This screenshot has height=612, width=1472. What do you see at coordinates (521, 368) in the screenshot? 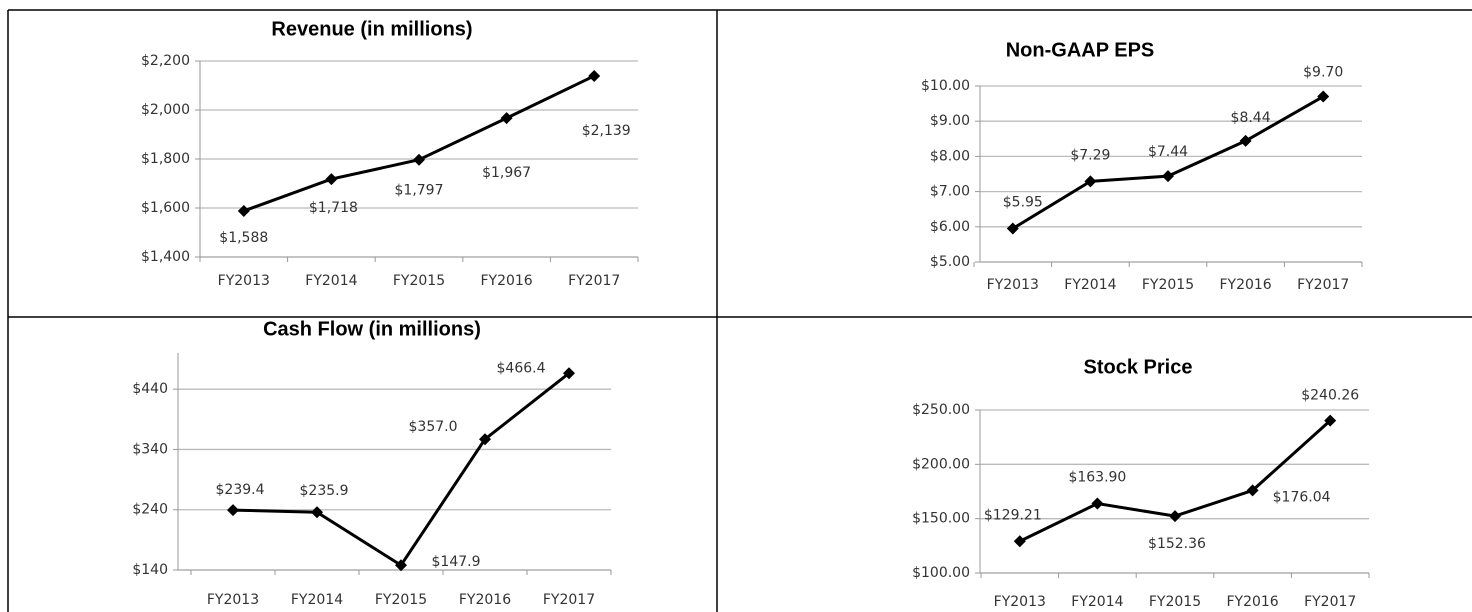
I see `data-label: $466.4` at bounding box center [521, 368].